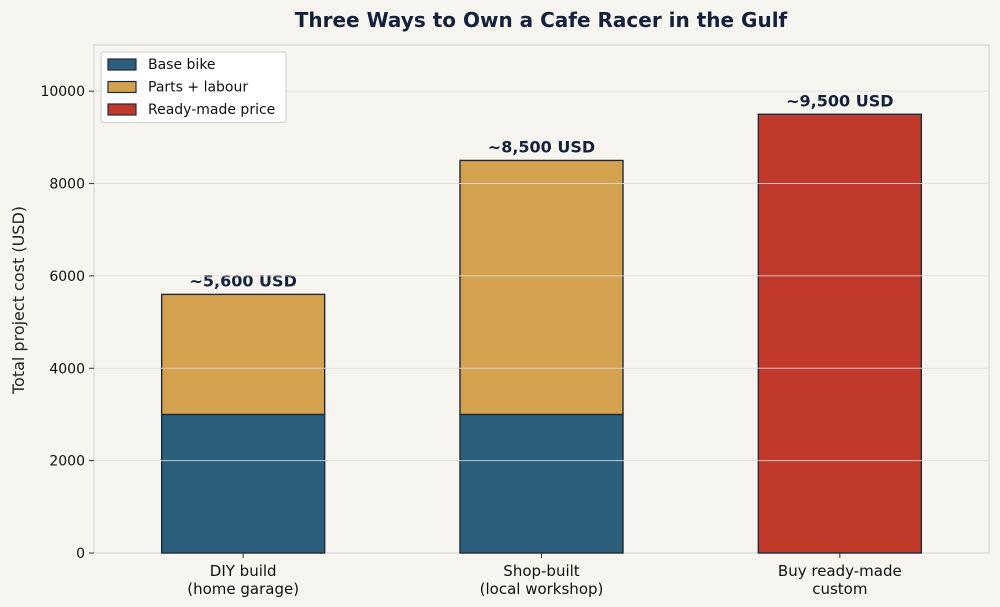 The image size is (1000, 607). I want to click on legend-box, so click(193, 87).